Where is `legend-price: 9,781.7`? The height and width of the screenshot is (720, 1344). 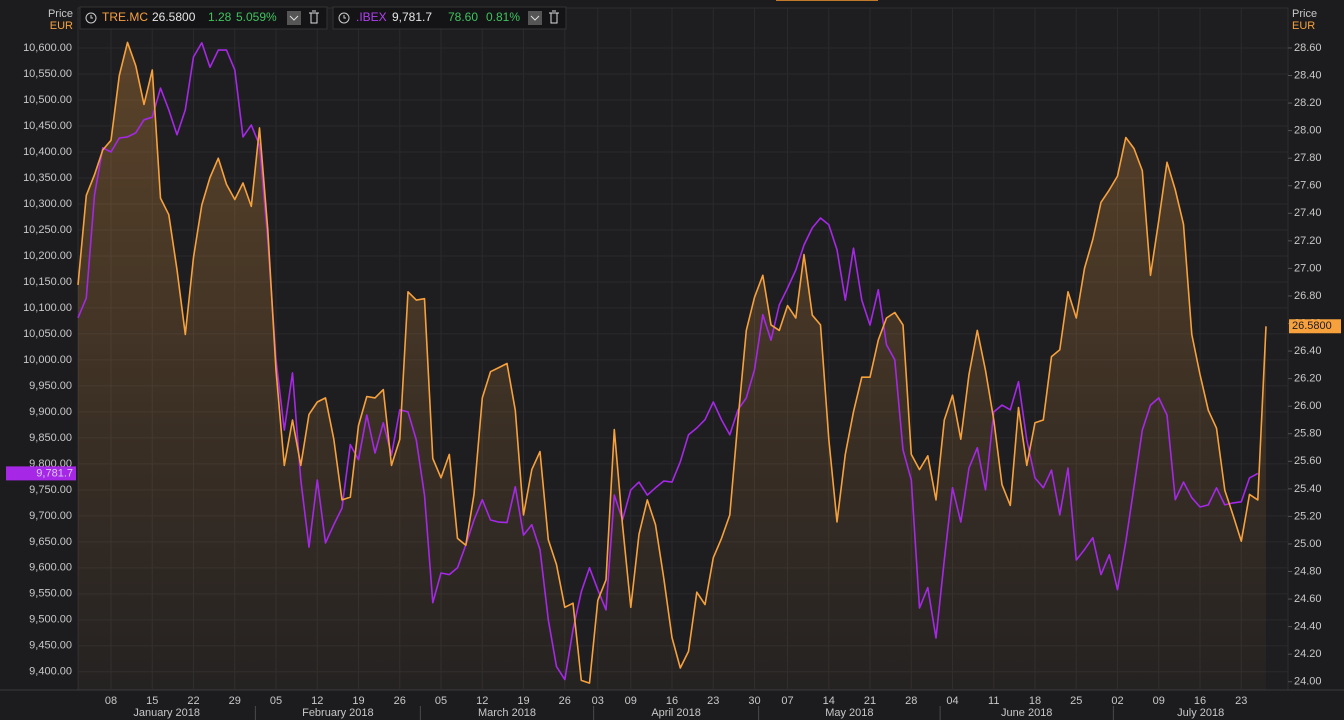 legend-price: 9,781.7 is located at coordinates (412, 17).